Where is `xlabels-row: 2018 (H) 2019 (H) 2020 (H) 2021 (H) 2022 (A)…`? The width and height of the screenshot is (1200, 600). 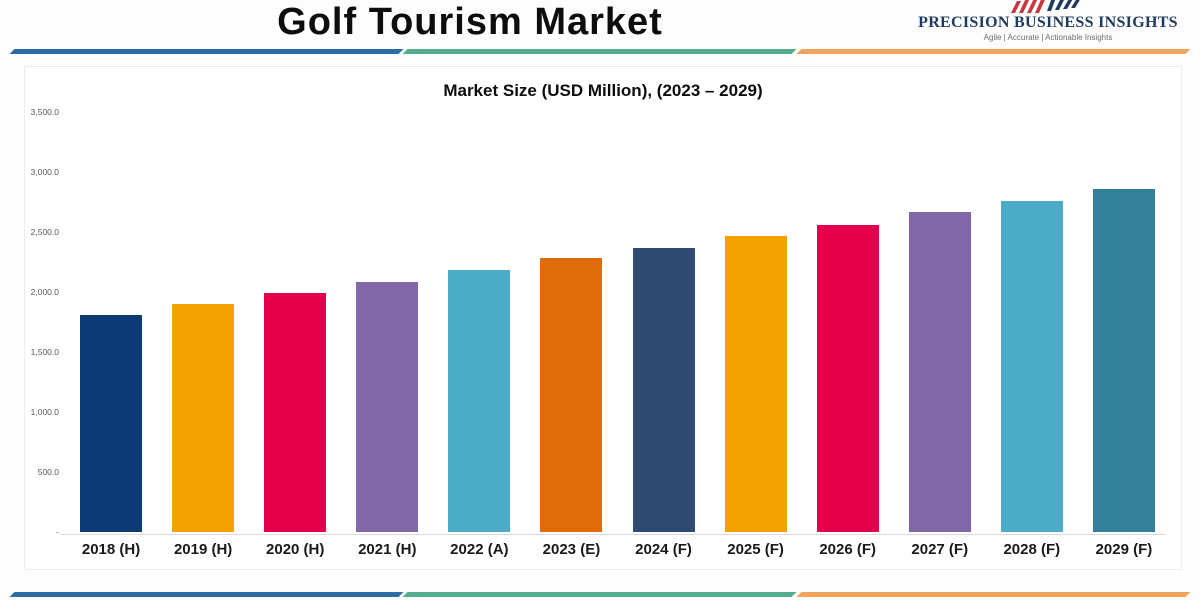 xlabels-row: 2018 (H) 2019 (H) 2020 (H) 2021 (H) 2022 (A)… is located at coordinates (617, 549).